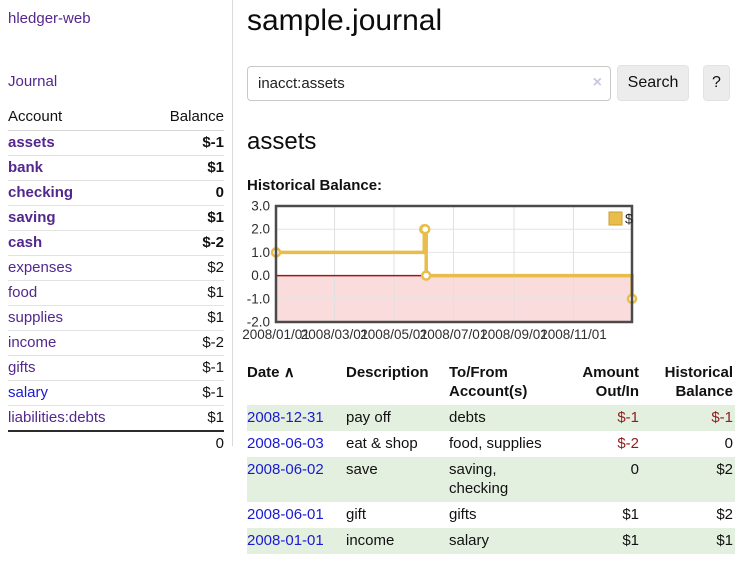 This screenshot has height=582, width=742. I want to click on y-tick-label: 1.0, so click(260, 252).